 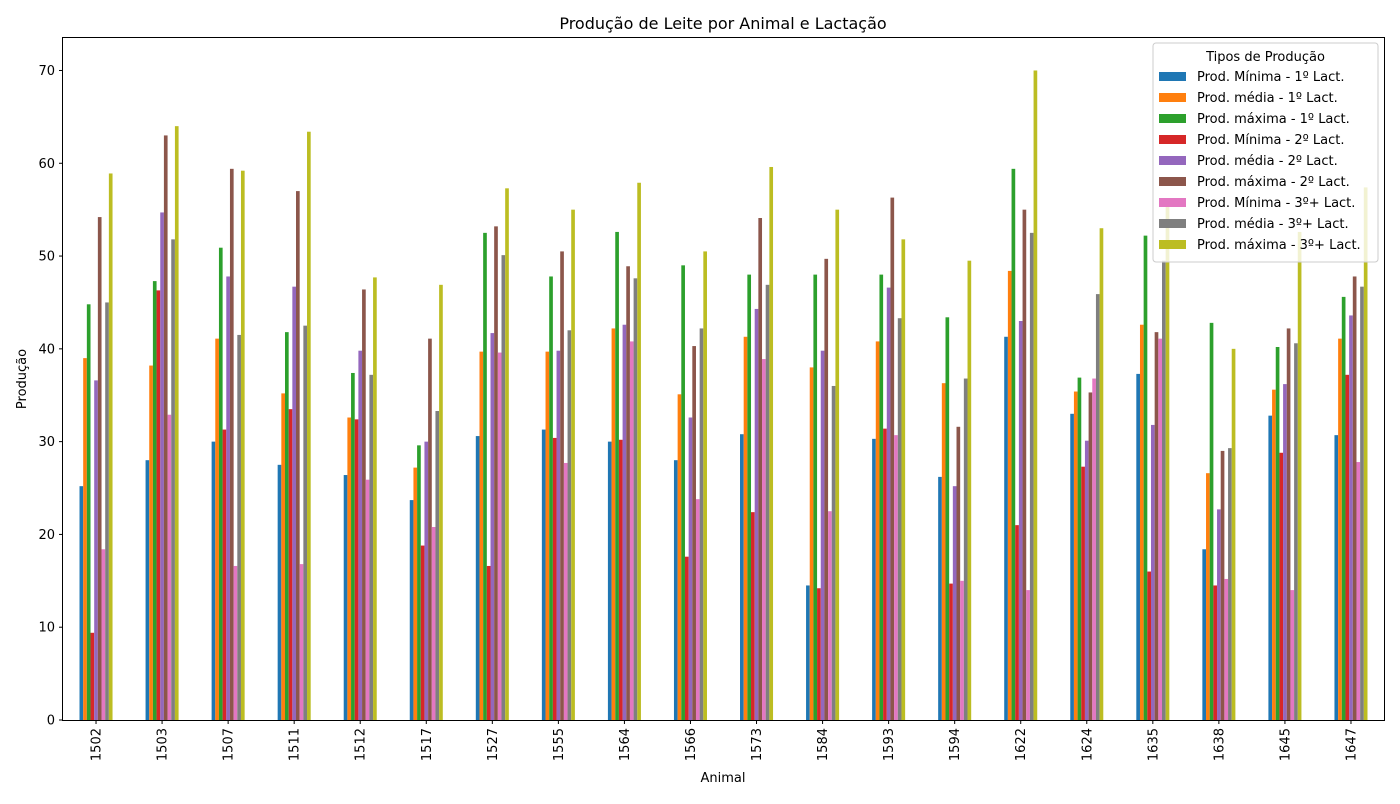 What do you see at coordinates (1276, 203) in the screenshot?
I see `legend-label: Prod. Mínima - 3º+ Lact.` at bounding box center [1276, 203].